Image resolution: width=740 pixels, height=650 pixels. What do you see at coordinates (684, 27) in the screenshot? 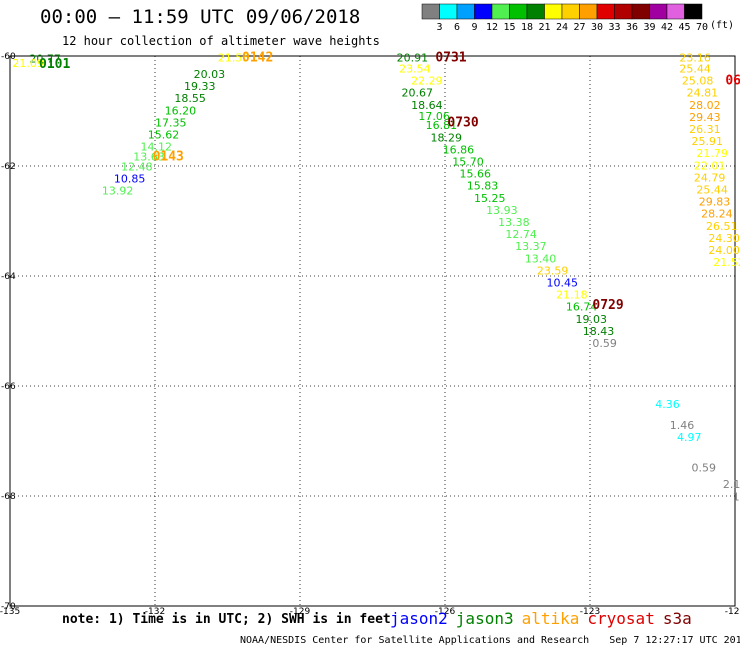
I see `legend-label-45: 45` at bounding box center [684, 27].